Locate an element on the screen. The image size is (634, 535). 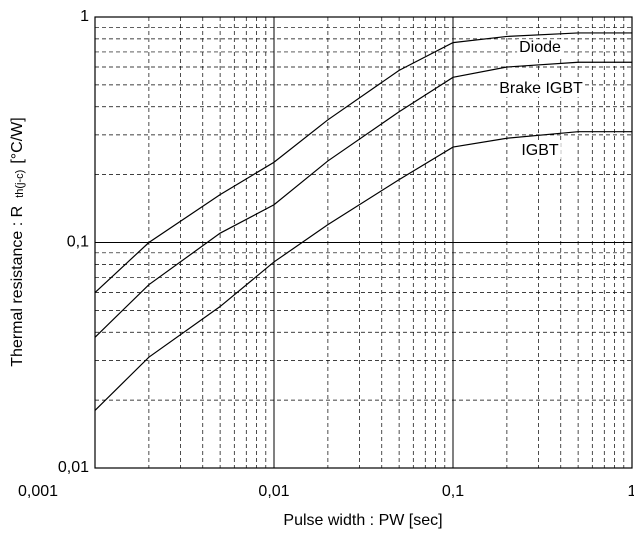
y-tick-label: 1 is located at coordinates (84, 16).